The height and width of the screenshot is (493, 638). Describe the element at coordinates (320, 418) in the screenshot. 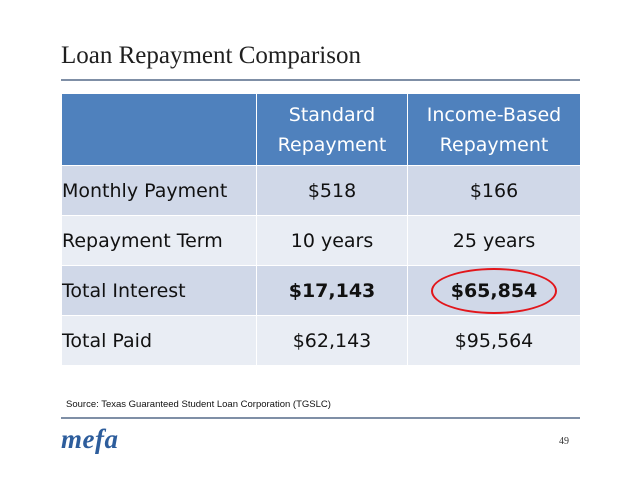

I see `footer-divider` at that location.